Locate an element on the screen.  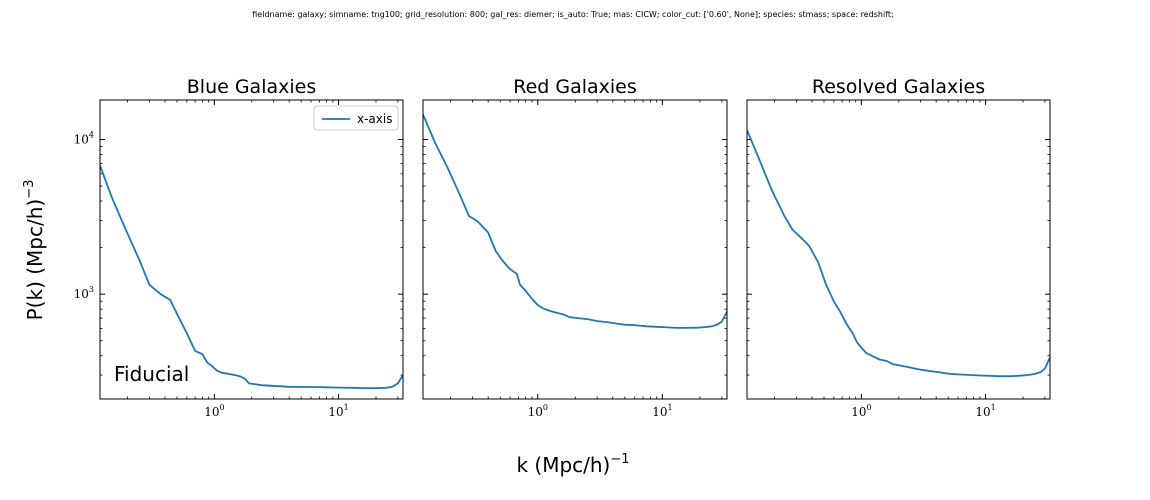
y-tick-label-exponent: 3 is located at coordinates (91, 289).